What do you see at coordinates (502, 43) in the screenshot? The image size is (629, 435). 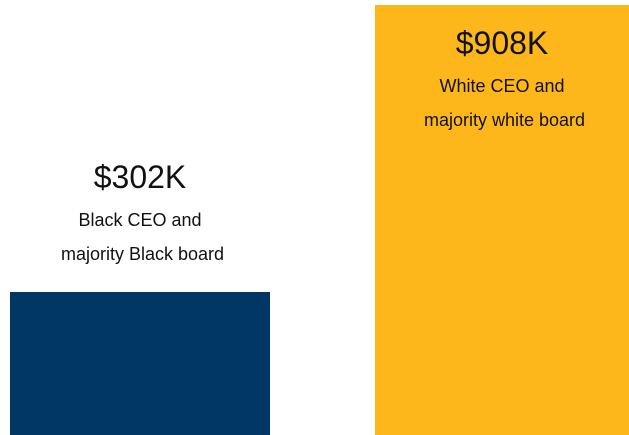 I see `value-label: $908K` at bounding box center [502, 43].